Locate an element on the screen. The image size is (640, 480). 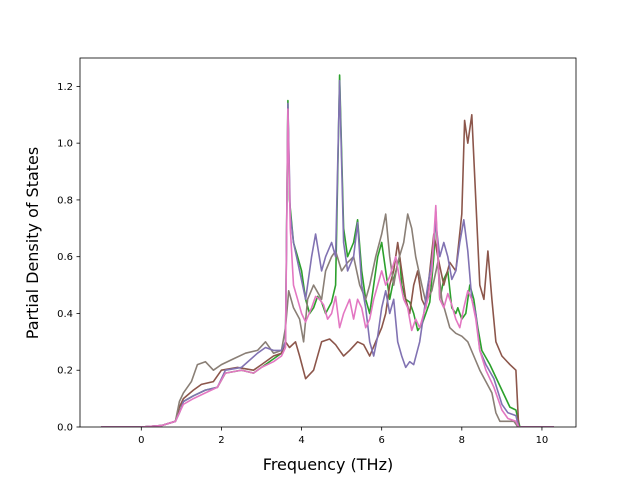
x-tick-label: 4 is located at coordinates (301, 440).